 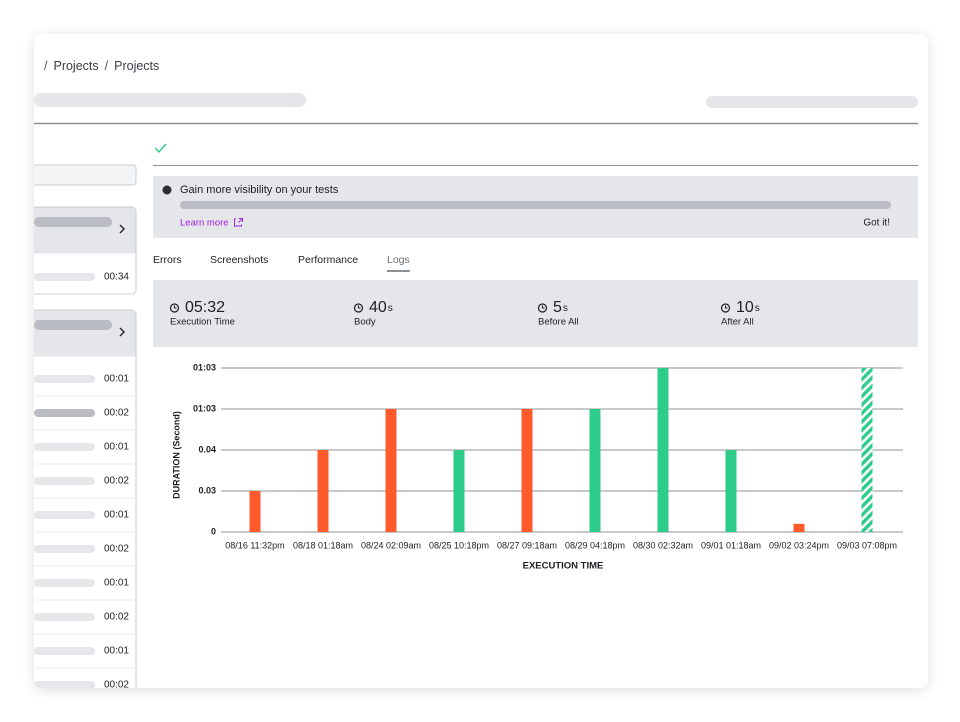 I want to click on stat-number: 10, so click(x=745, y=307).